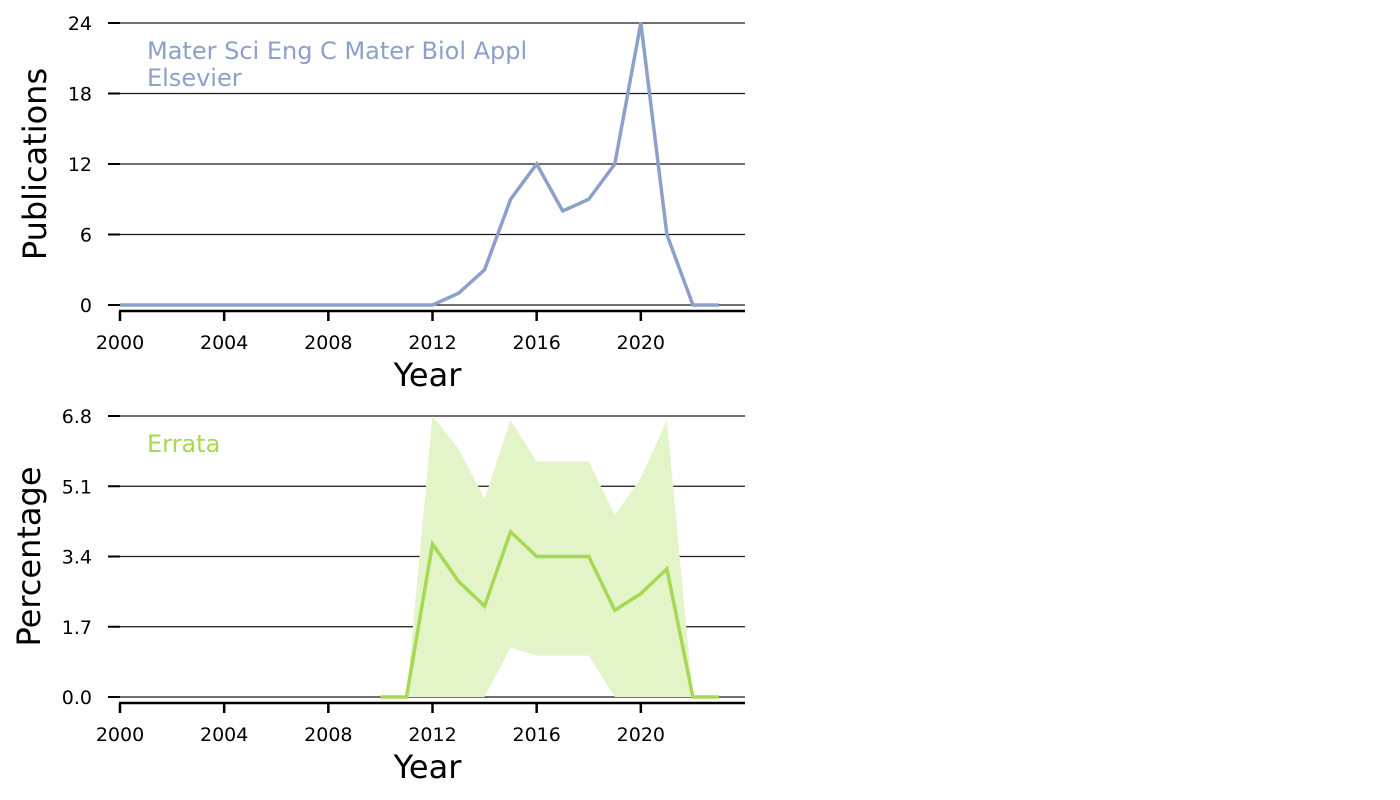 This screenshot has height=800, width=1400. Describe the element at coordinates (29, 556) in the screenshot. I see `y-axis-title: Percentage` at that location.